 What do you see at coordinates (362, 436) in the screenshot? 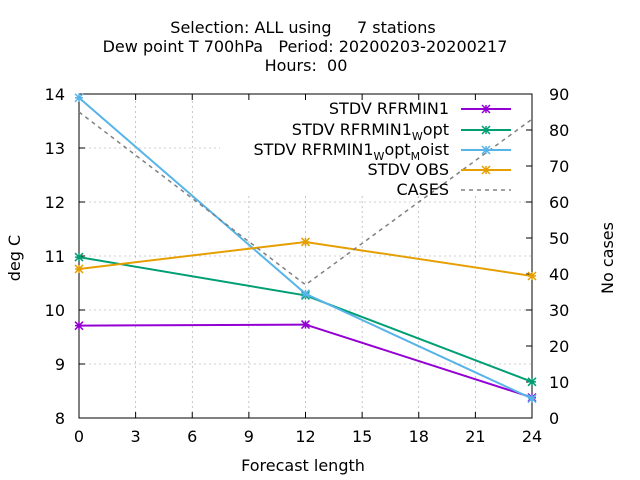
I see `x-tick-label: 15` at bounding box center [362, 436].